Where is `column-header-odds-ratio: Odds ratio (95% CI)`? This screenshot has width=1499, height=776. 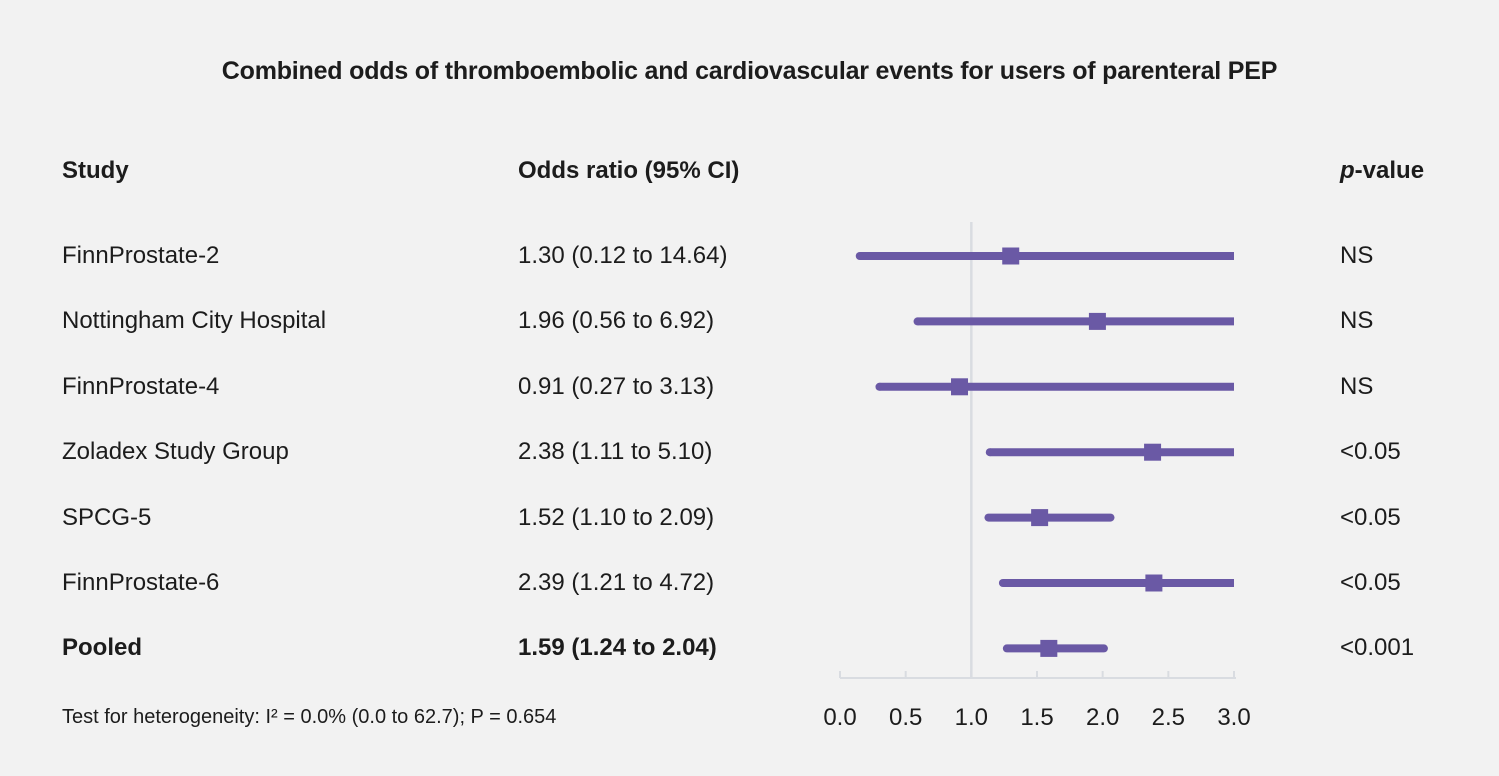 column-header-odds-ratio: Odds ratio (95% CI) is located at coordinates (629, 170).